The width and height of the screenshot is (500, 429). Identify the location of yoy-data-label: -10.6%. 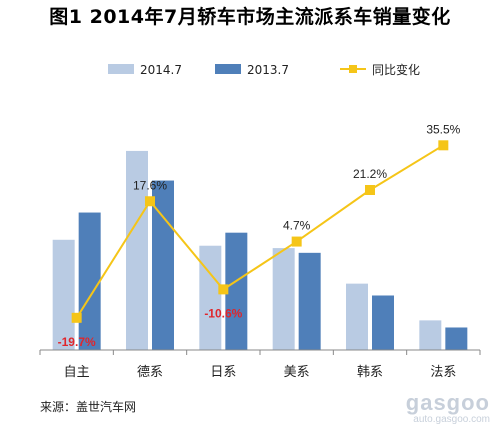
(223, 313).